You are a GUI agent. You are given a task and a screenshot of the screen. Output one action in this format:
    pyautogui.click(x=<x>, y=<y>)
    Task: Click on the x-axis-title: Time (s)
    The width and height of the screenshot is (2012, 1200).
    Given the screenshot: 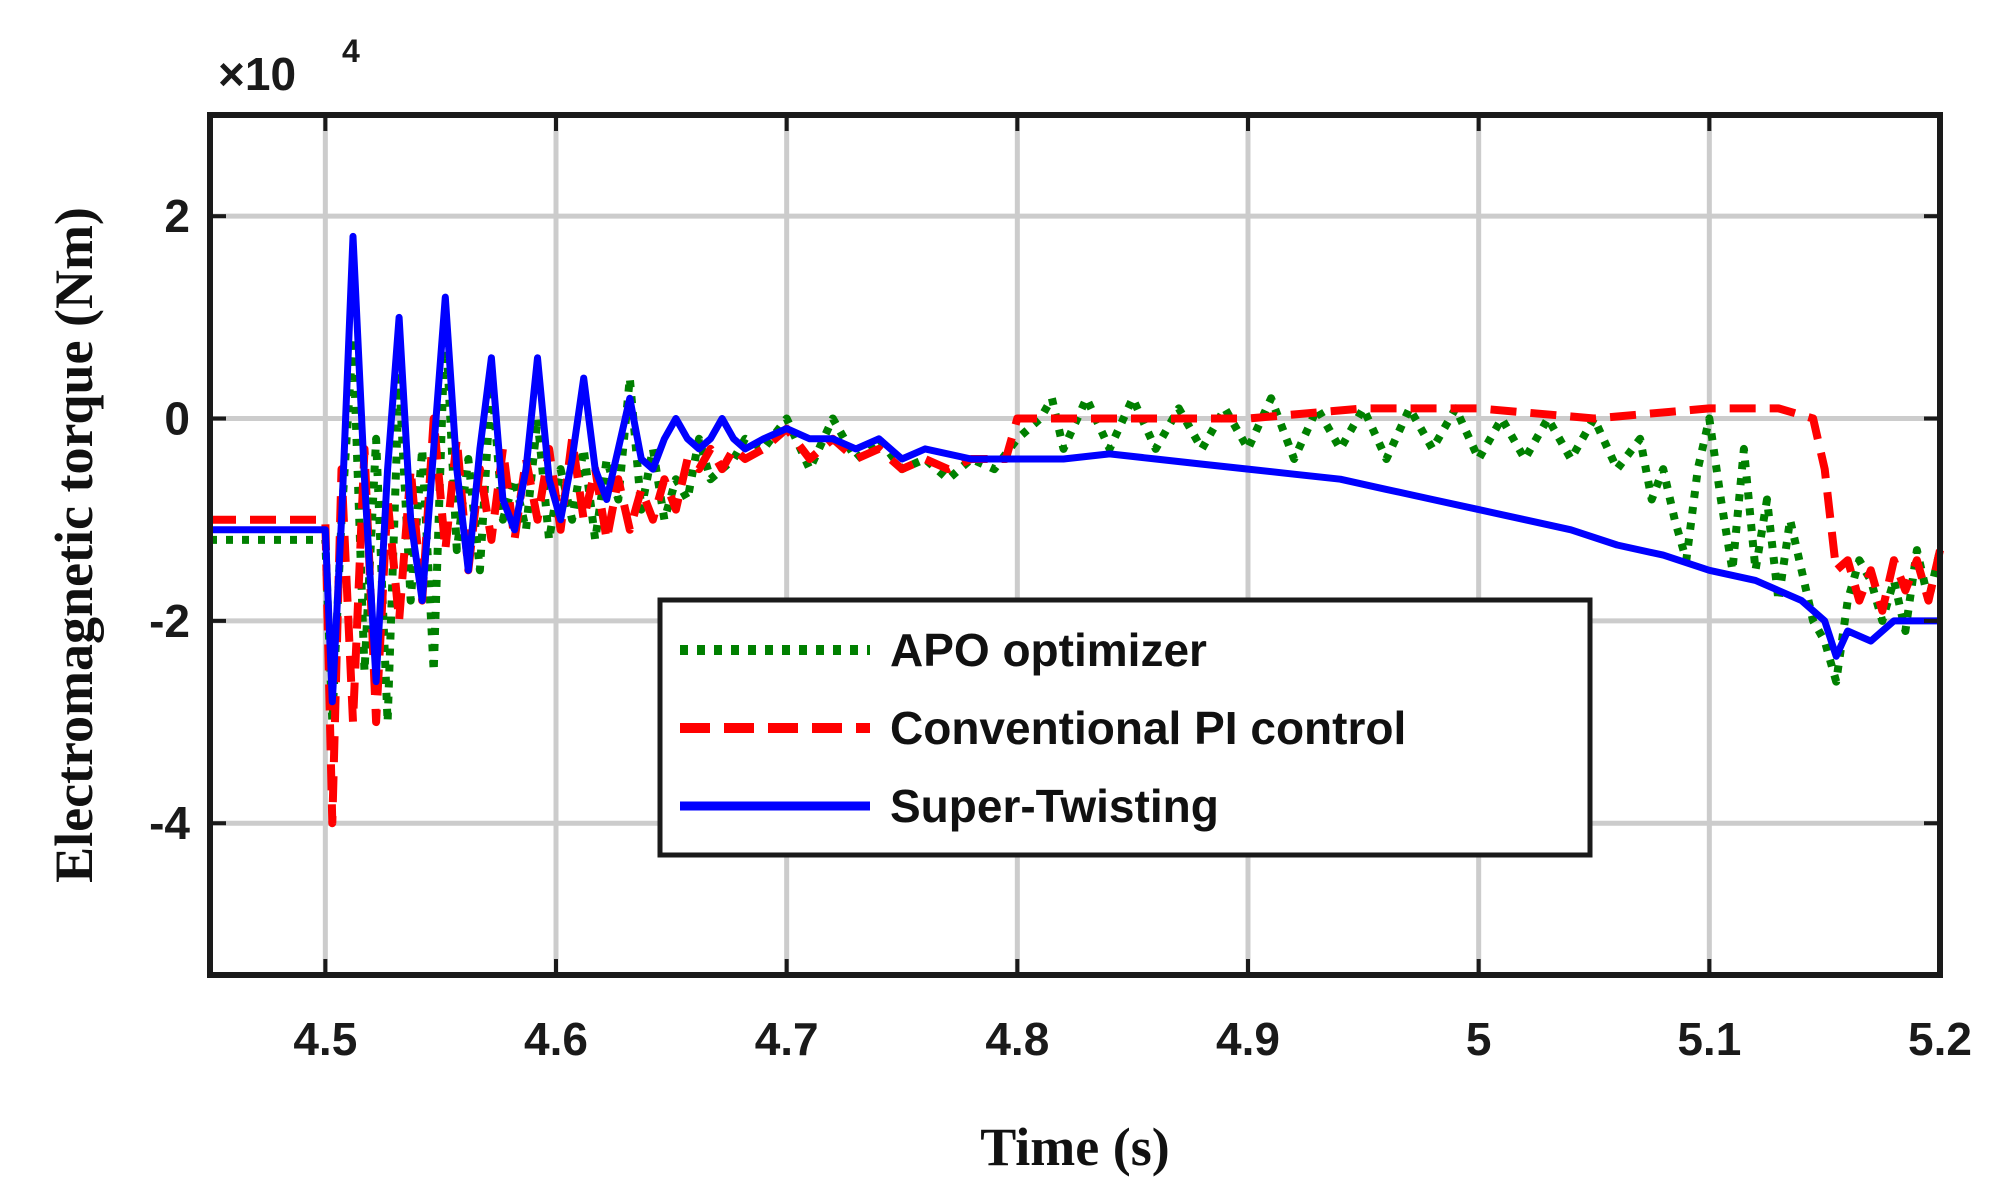 What is the action you would take?
    pyautogui.click(x=1074, y=1147)
    